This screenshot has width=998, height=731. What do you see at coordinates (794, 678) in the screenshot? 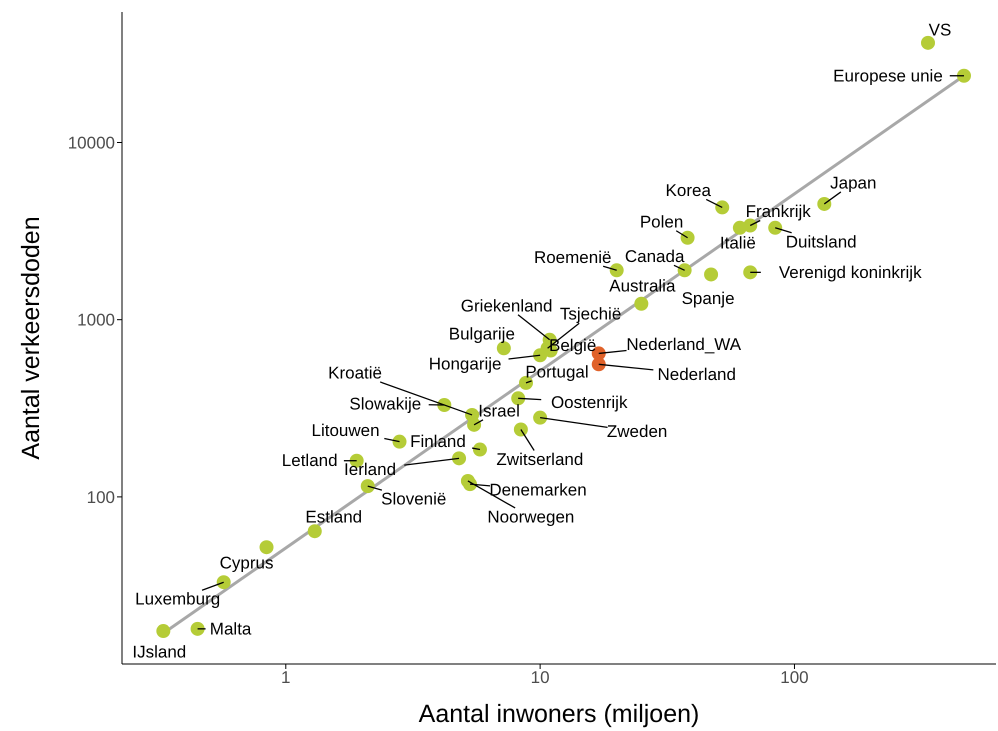
I see `x-tick-label: 100` at bounding box center [794, 678].